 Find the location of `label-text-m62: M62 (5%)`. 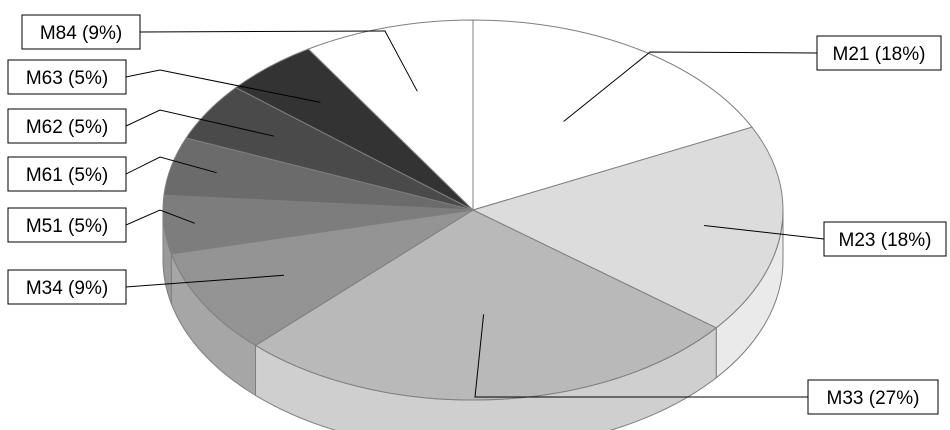

label-text-m62: M62 (5%) is located at coordinates (67, 127).